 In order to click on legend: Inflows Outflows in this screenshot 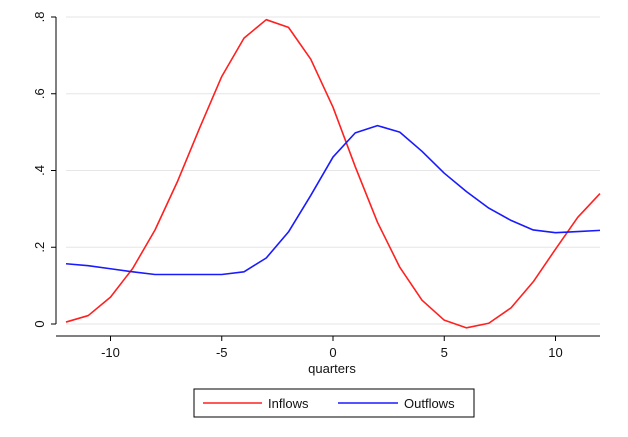, I will do `click(334, 403)`.